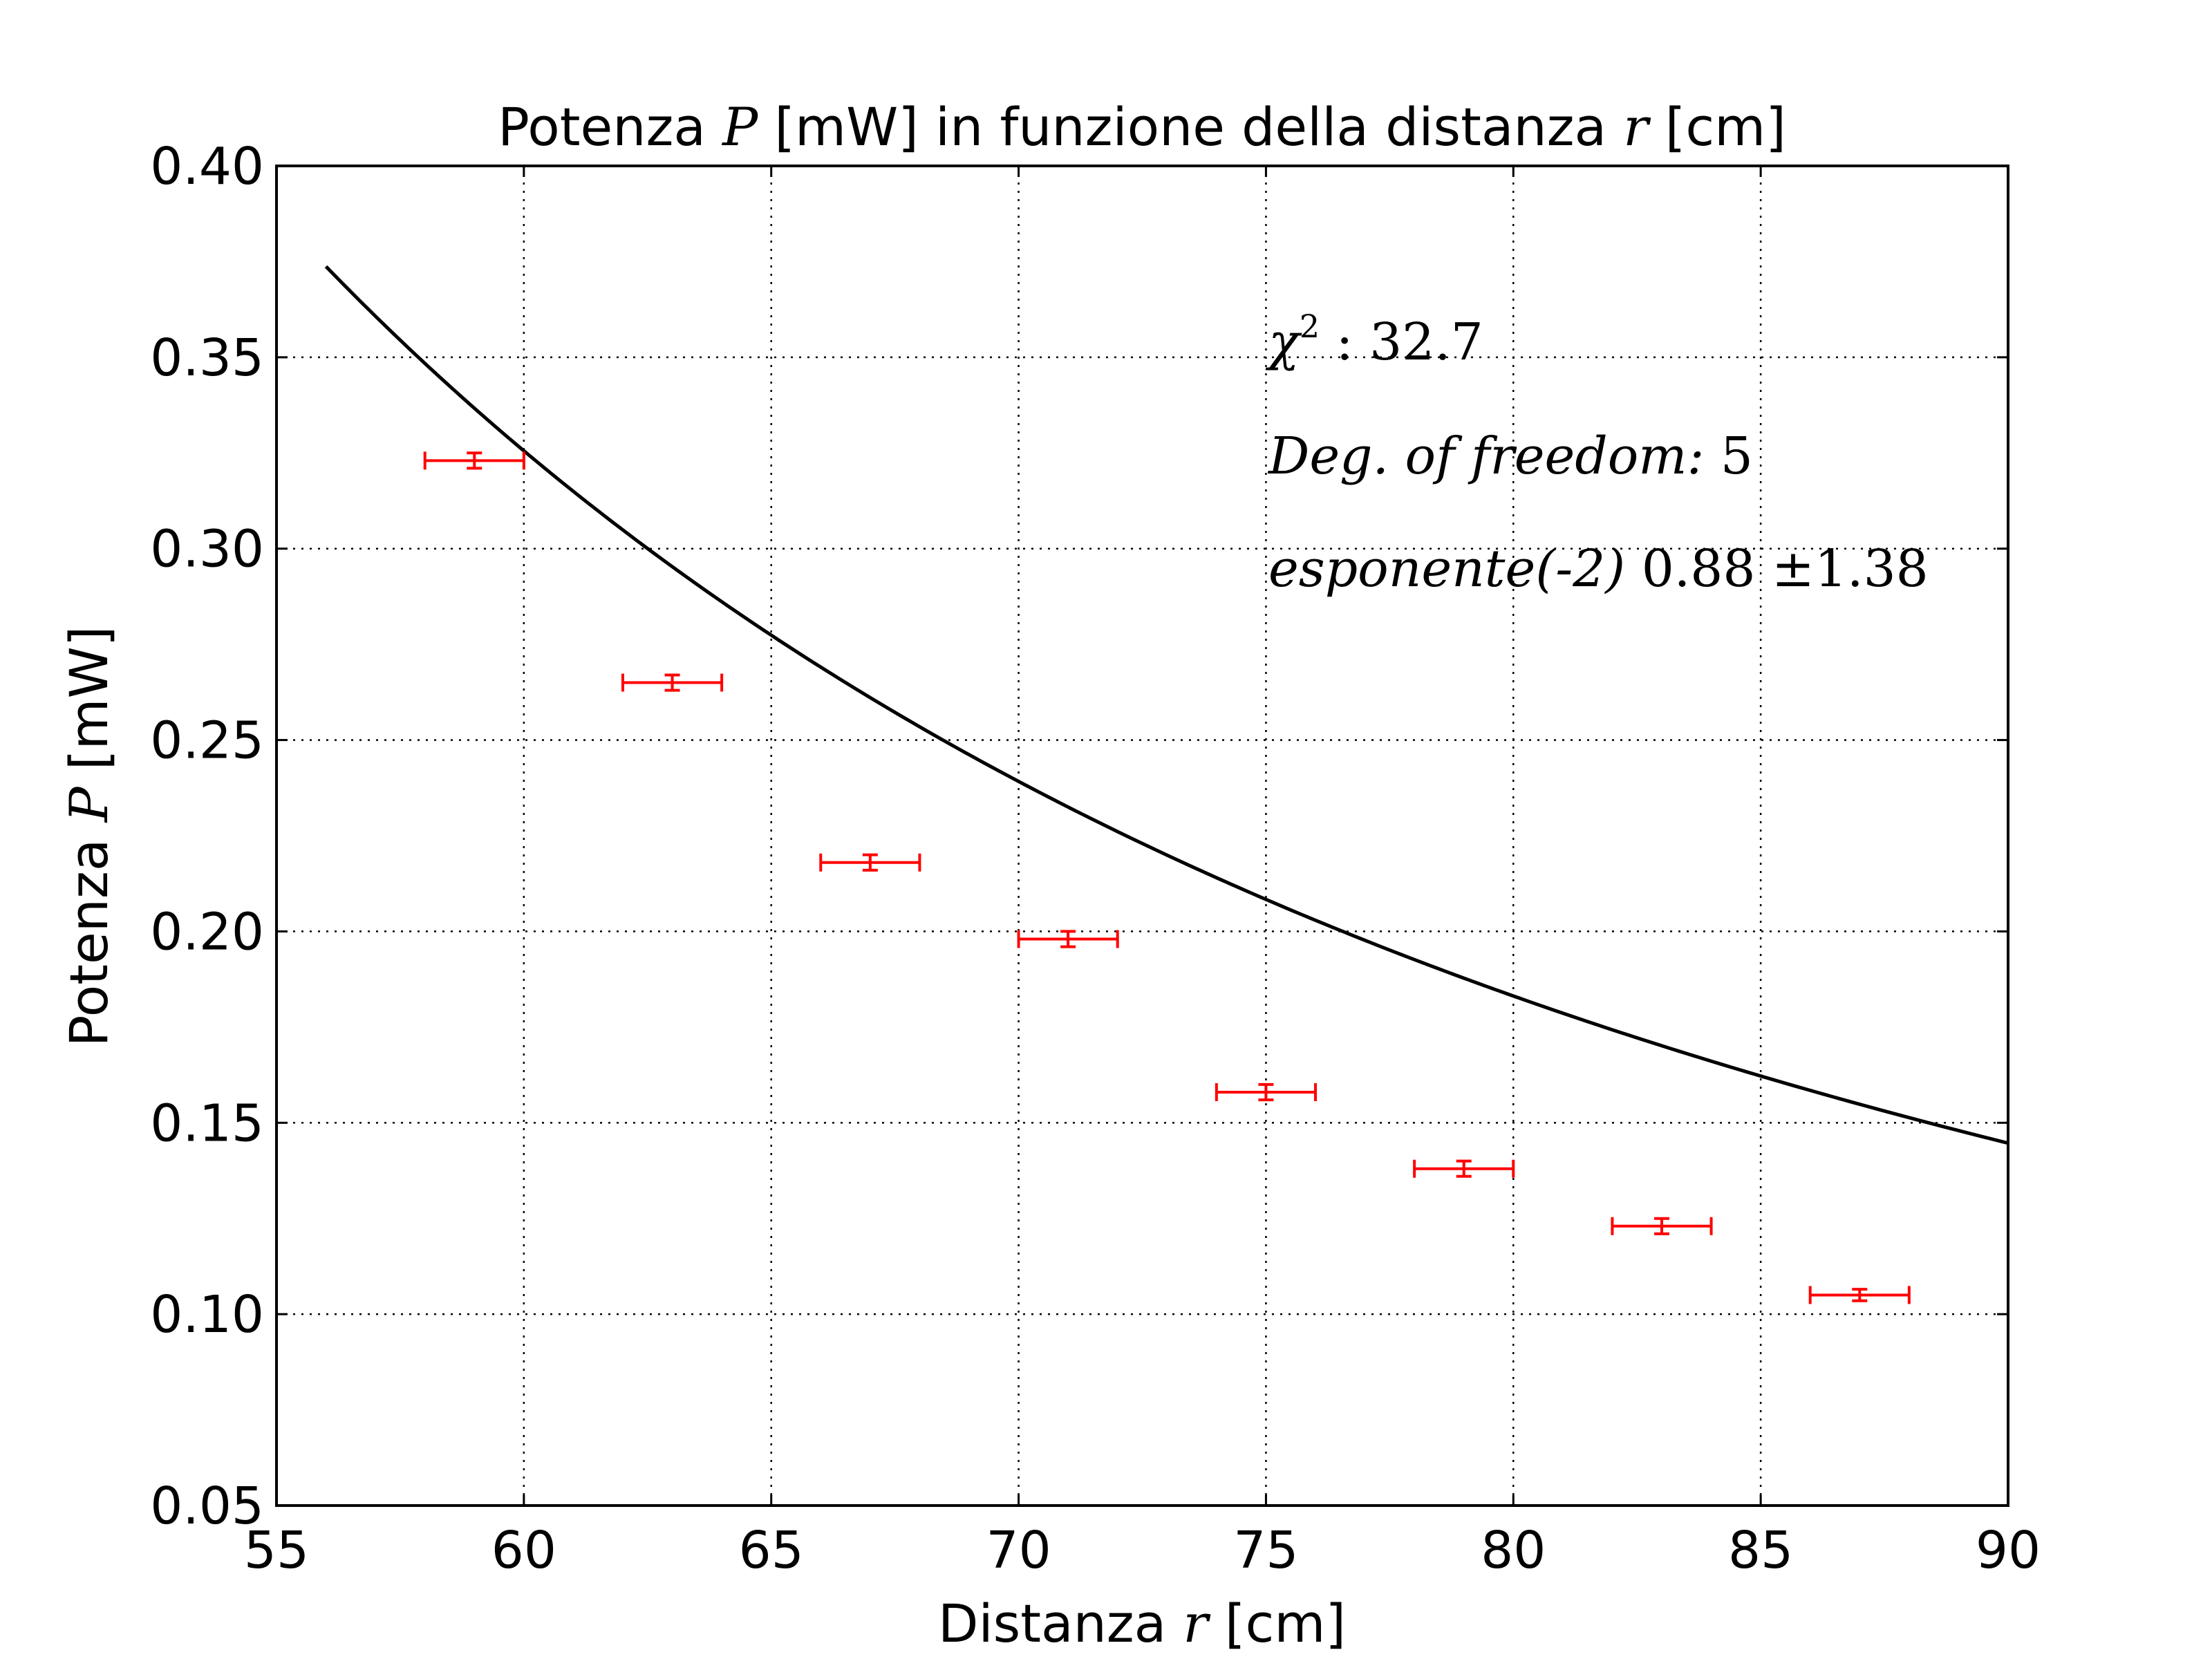  What do you see at coordinates (207, 549) in the screenshot?
I see `y-tick-label: 0.30` at bounding box center [207, 549].